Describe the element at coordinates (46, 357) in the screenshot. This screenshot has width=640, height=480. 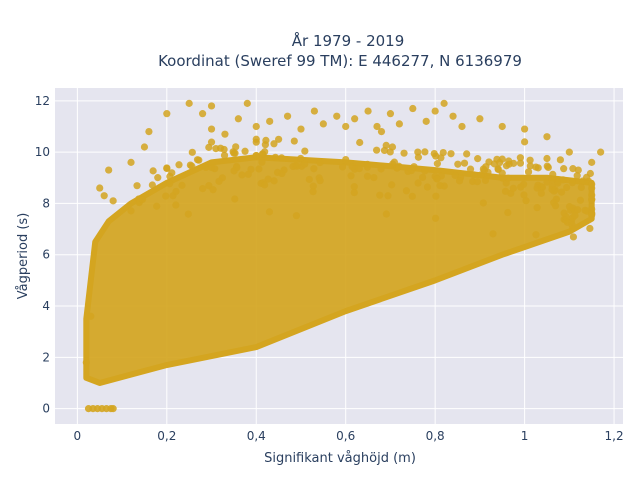
I see `y-tick-label: 2` at that location.